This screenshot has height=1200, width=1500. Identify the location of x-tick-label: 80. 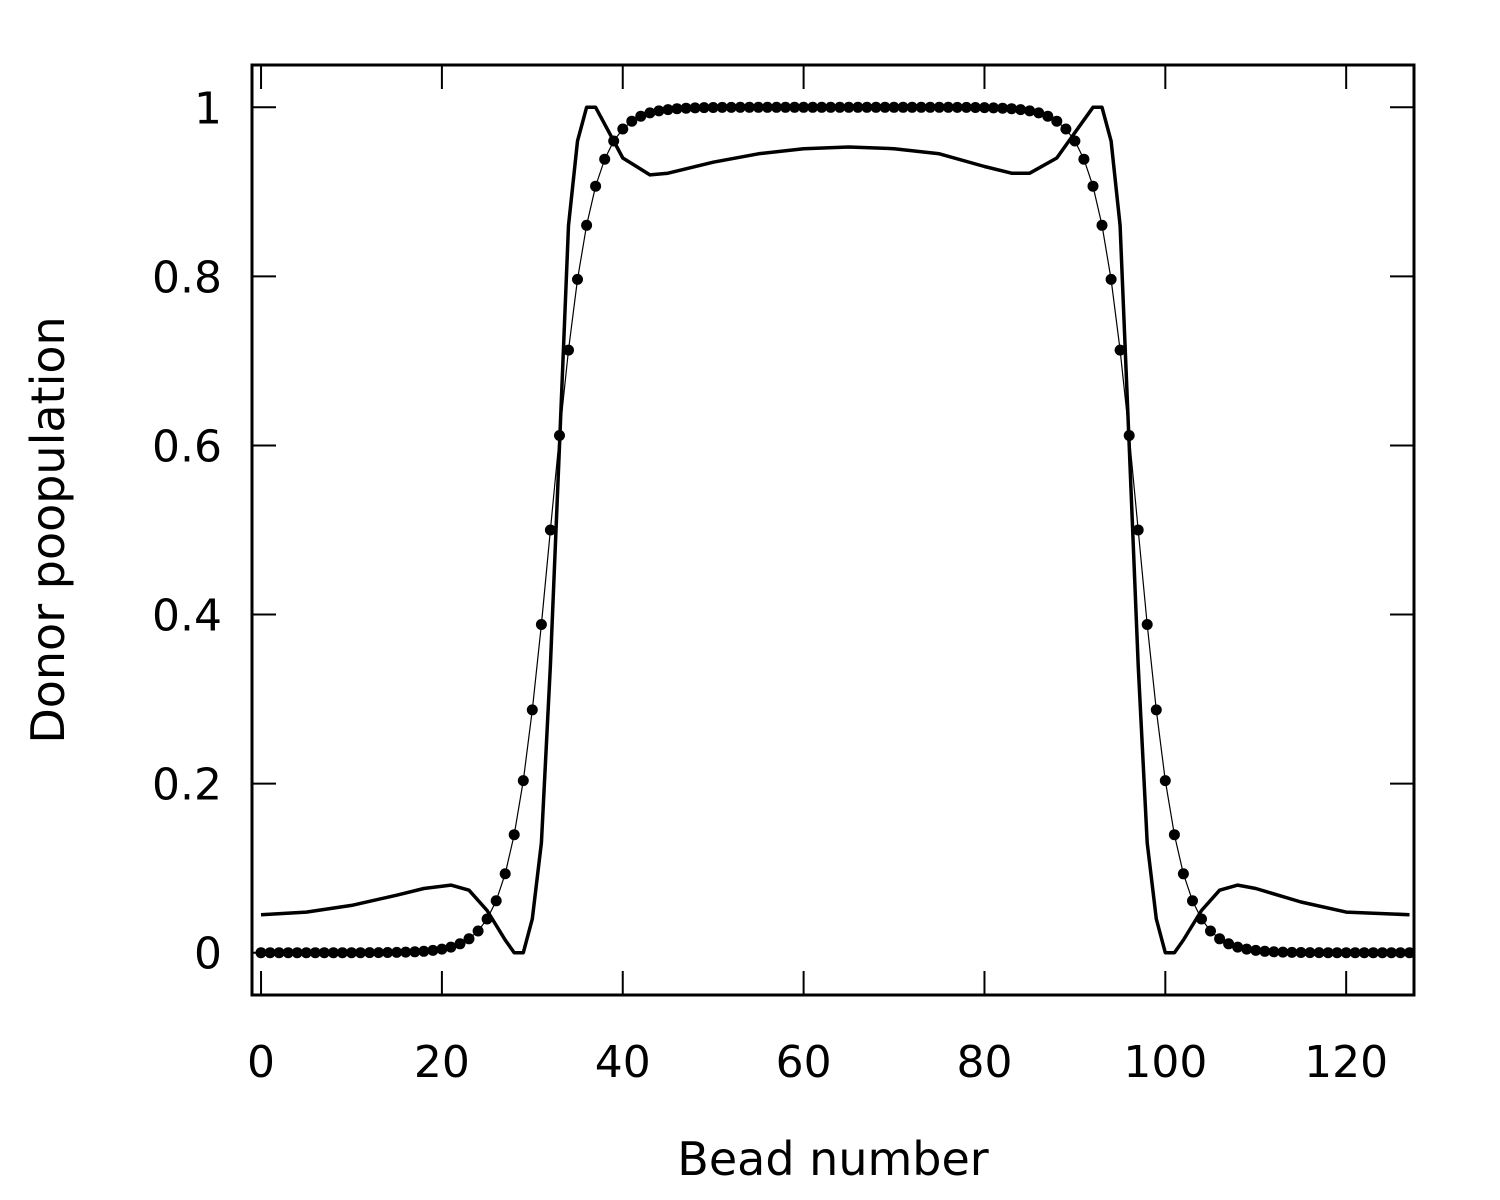
(984, 1062).